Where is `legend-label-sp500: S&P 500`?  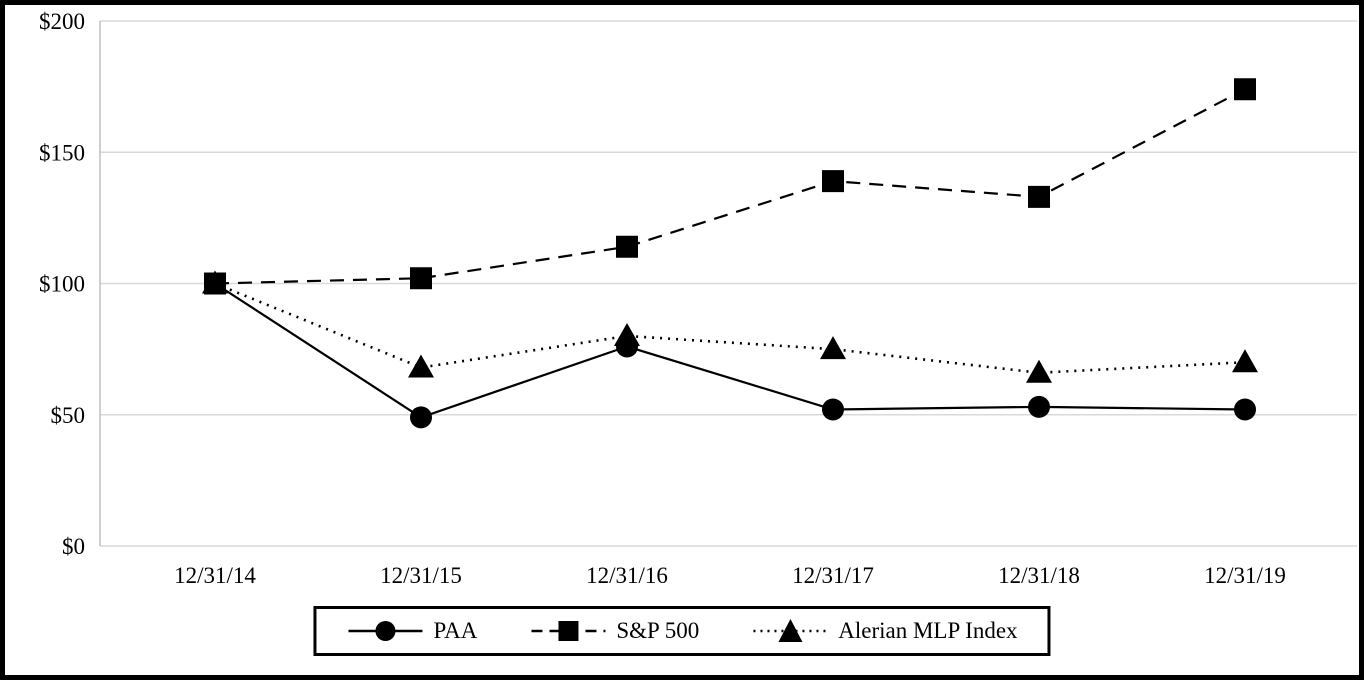 legend-label-sp500: S&P 500 is located at coordinates (658, 630).